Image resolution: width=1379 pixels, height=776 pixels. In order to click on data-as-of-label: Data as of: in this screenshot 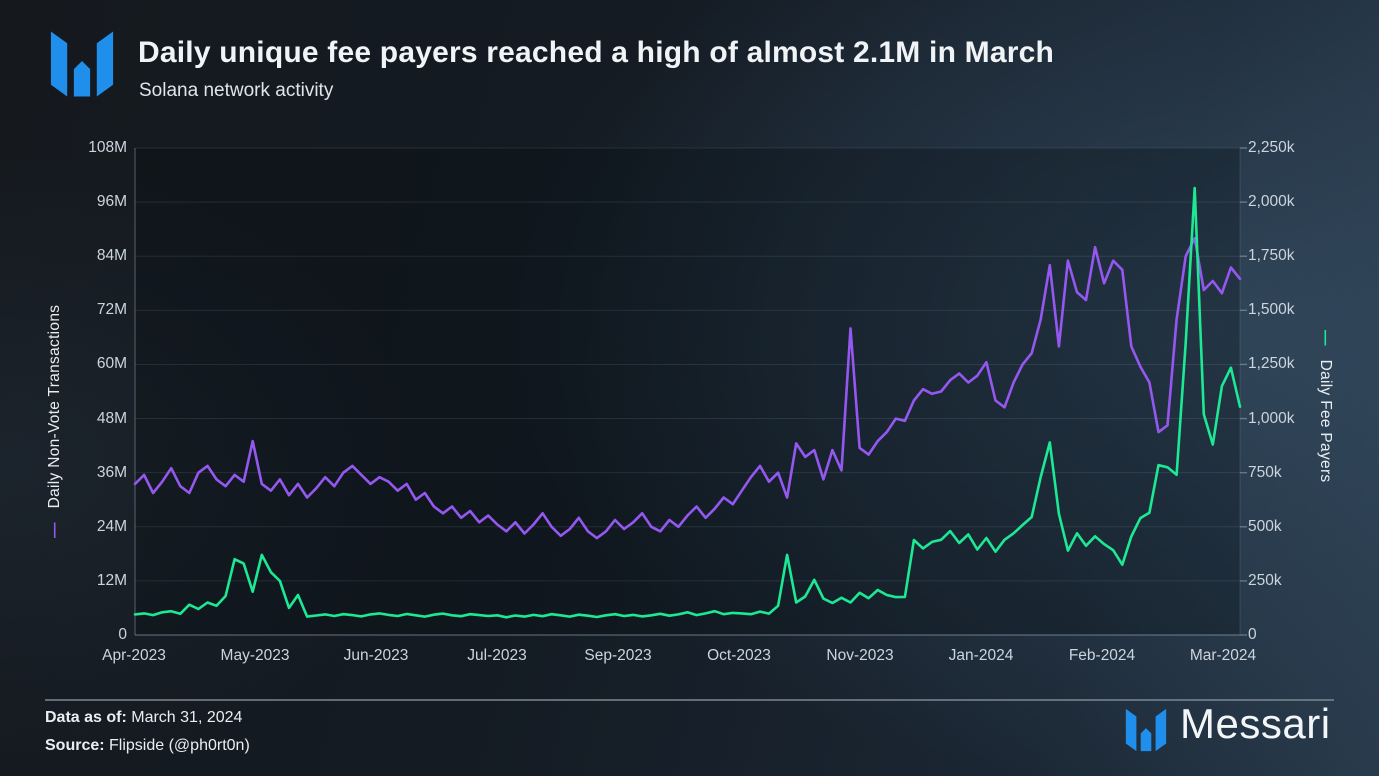, I will do `click(86, 717)`.